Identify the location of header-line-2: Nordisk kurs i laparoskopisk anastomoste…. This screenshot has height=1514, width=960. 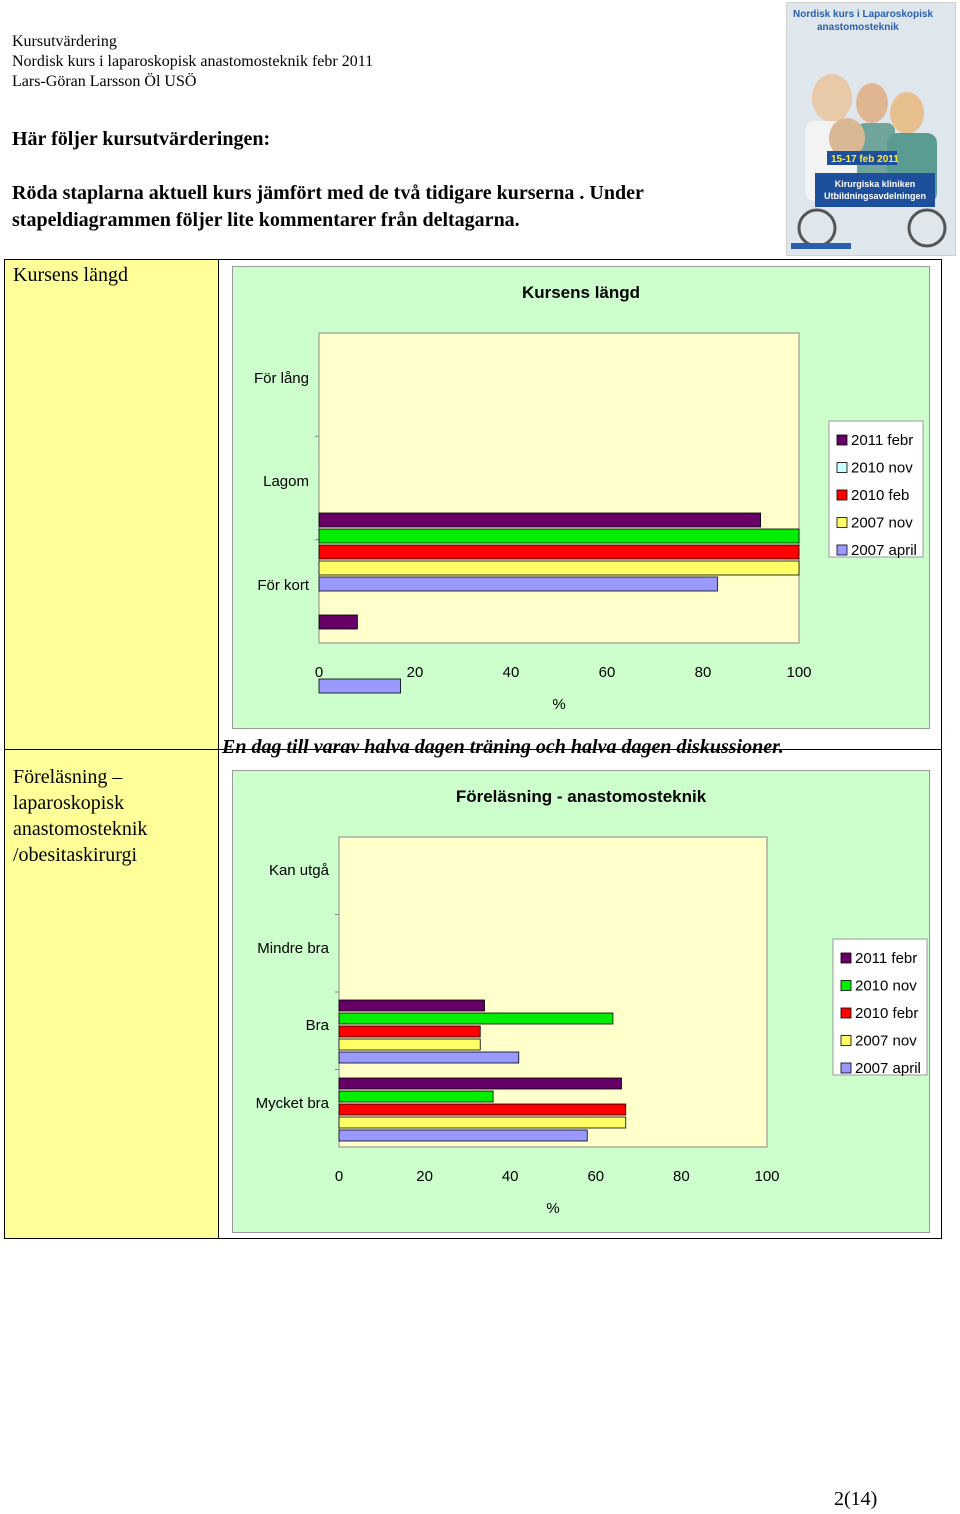
(193, 61).